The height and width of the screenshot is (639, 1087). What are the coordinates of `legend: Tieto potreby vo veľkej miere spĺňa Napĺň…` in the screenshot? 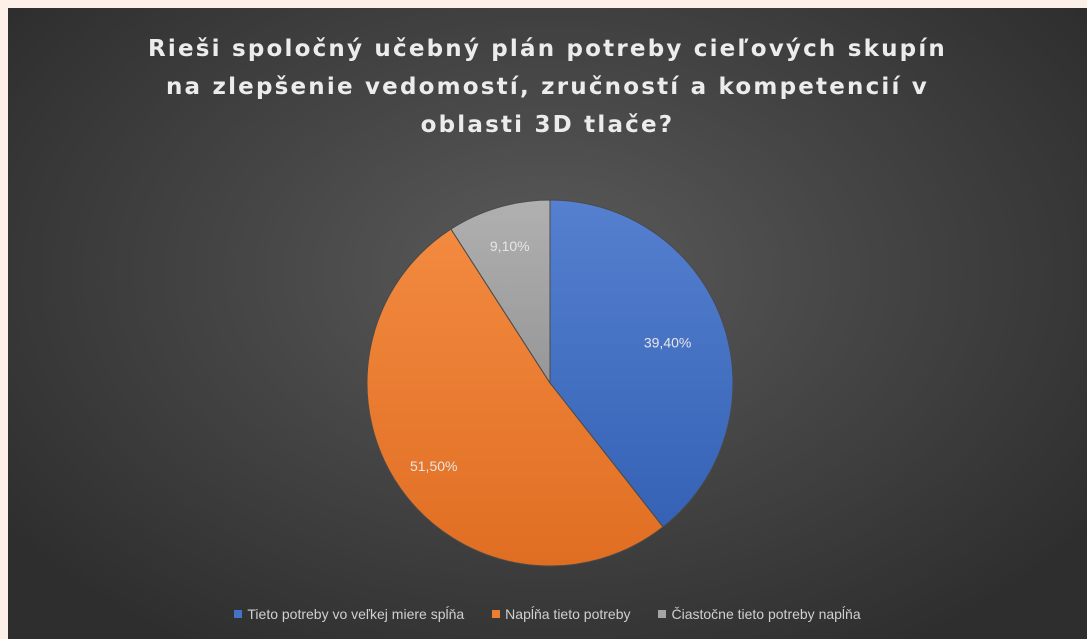 It's located at (547, 614).